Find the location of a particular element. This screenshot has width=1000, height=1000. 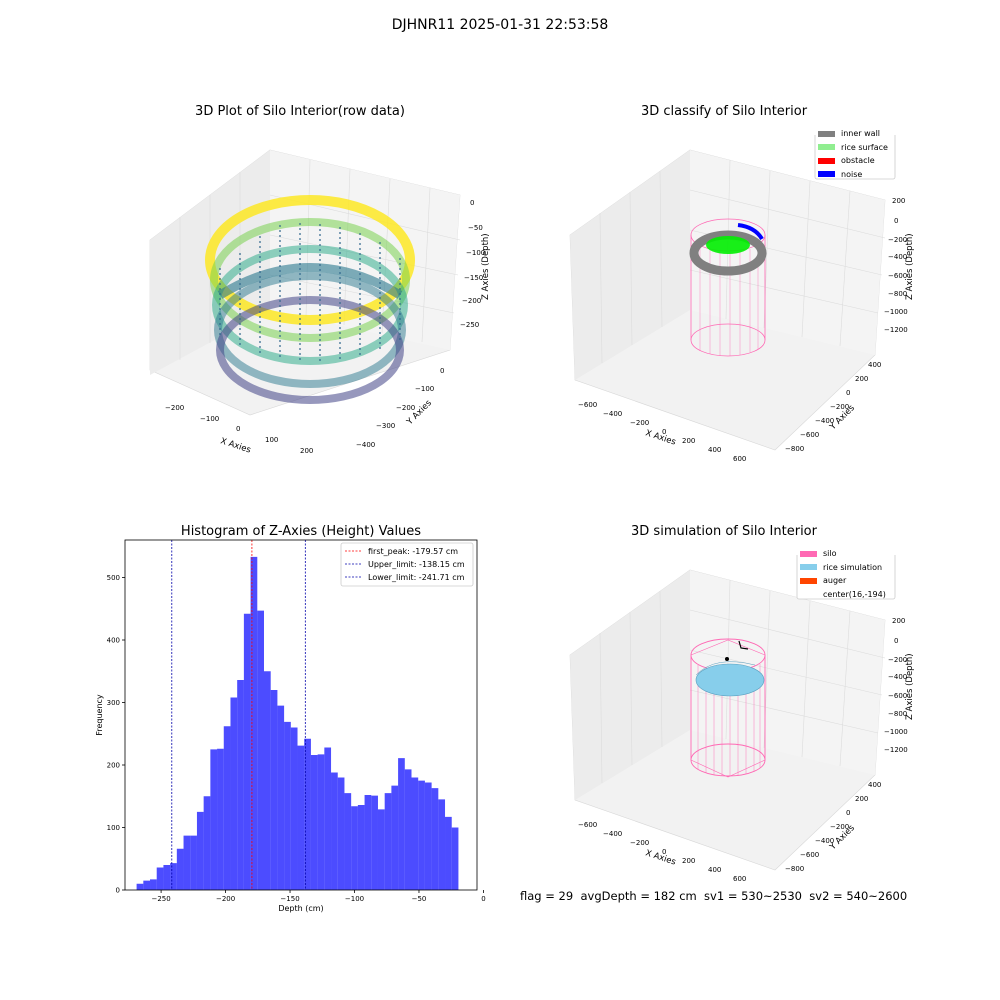

figure-suptitle: DJHNR11 2025-01-31 22:53:58 is located at coordinates (500, 25).